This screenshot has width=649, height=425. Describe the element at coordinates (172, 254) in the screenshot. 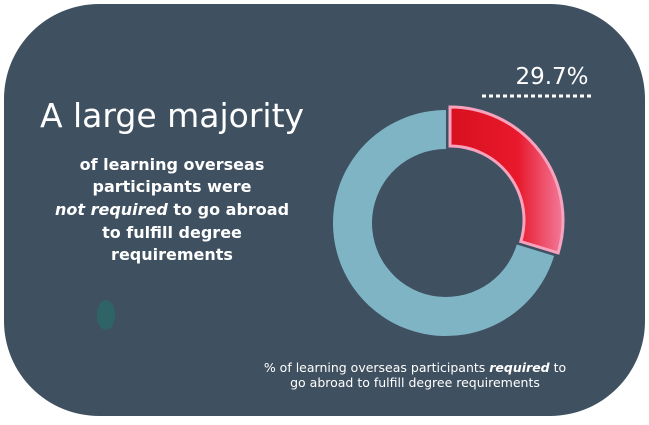

I see `subtitle-line: requirements` at that location.